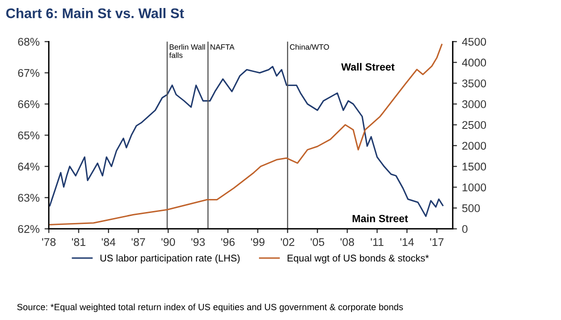 This screenshot has height=320, width=561. I want to click on y-tick-label: 66%, so click(29, 104).